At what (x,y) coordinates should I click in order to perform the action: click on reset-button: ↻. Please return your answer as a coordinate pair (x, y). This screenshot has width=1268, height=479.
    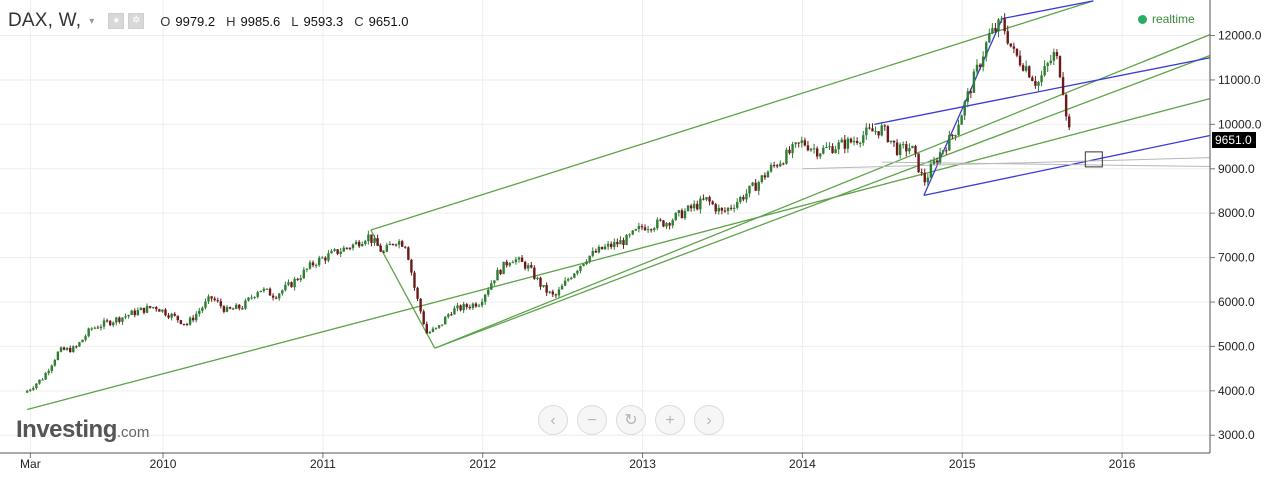
    Looking at the image, I should click on (631, 420).